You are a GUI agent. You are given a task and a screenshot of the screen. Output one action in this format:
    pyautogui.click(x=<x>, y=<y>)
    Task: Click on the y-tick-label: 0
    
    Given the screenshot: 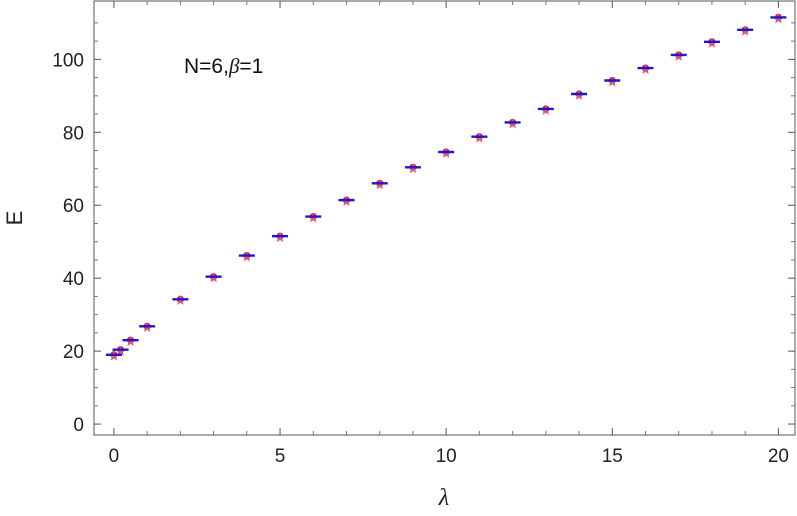 What is the action you would take?
    pyautogui.click(x=78, y=425)
    